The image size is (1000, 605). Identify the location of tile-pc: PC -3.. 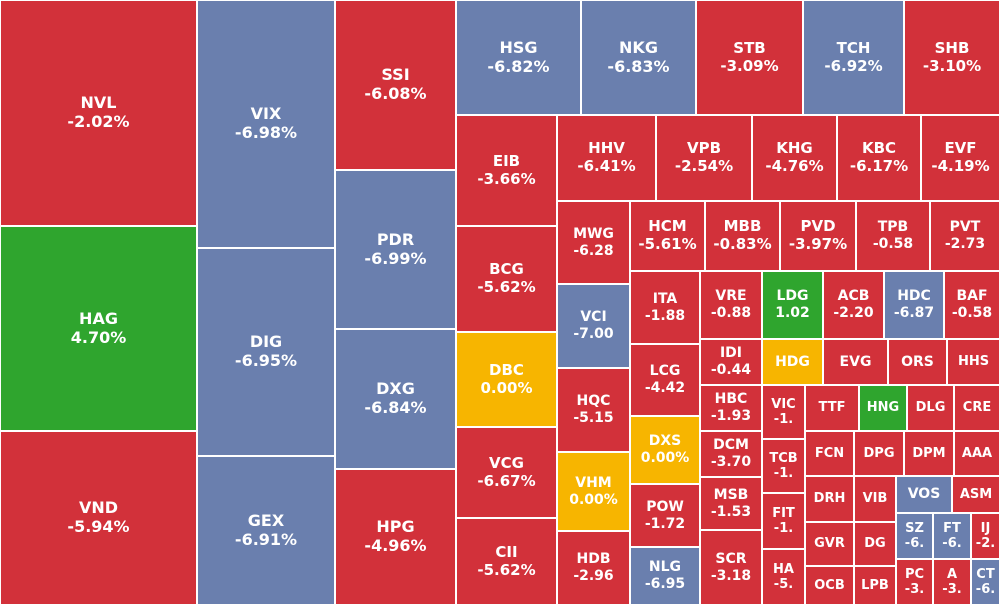
(914, 582).